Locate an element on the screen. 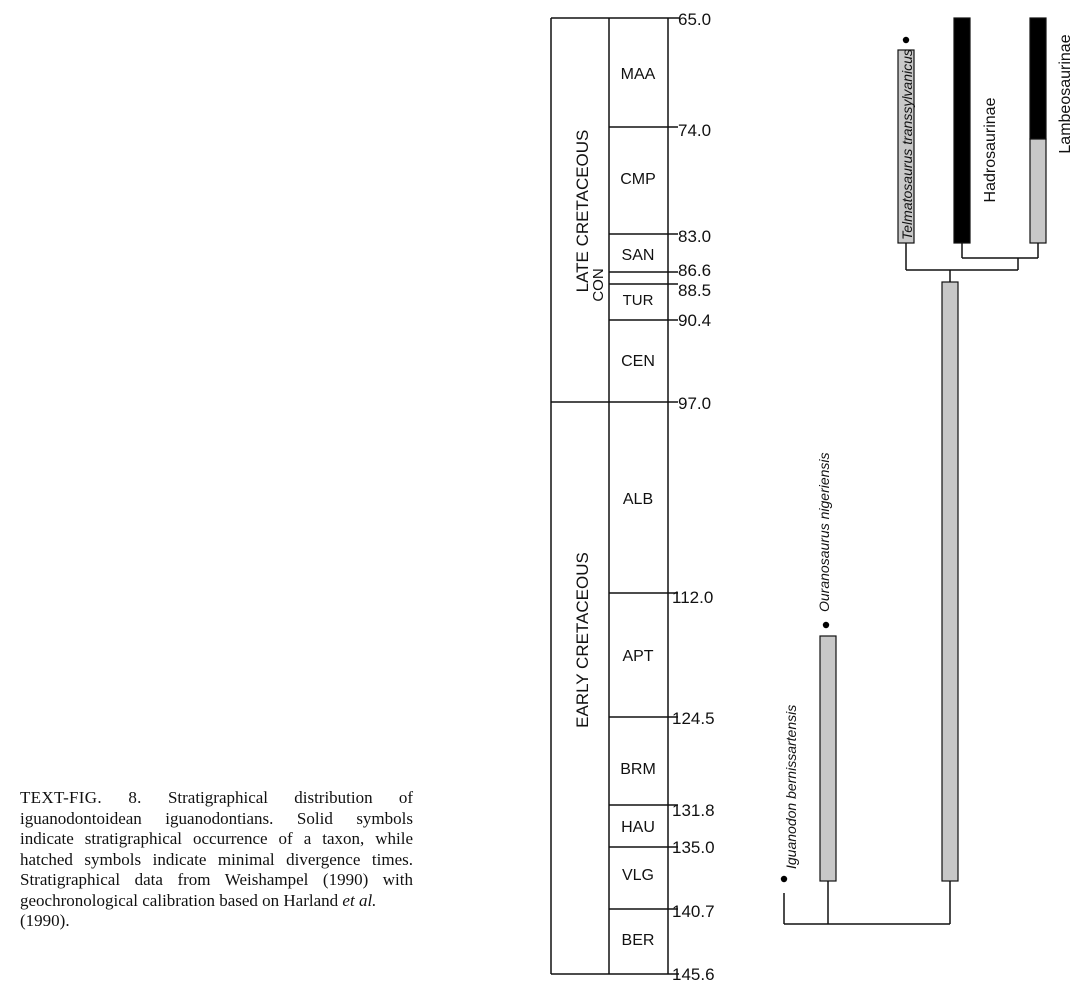  range-bar-ouranosaurus-hatched is located at coordinates (828, 758).